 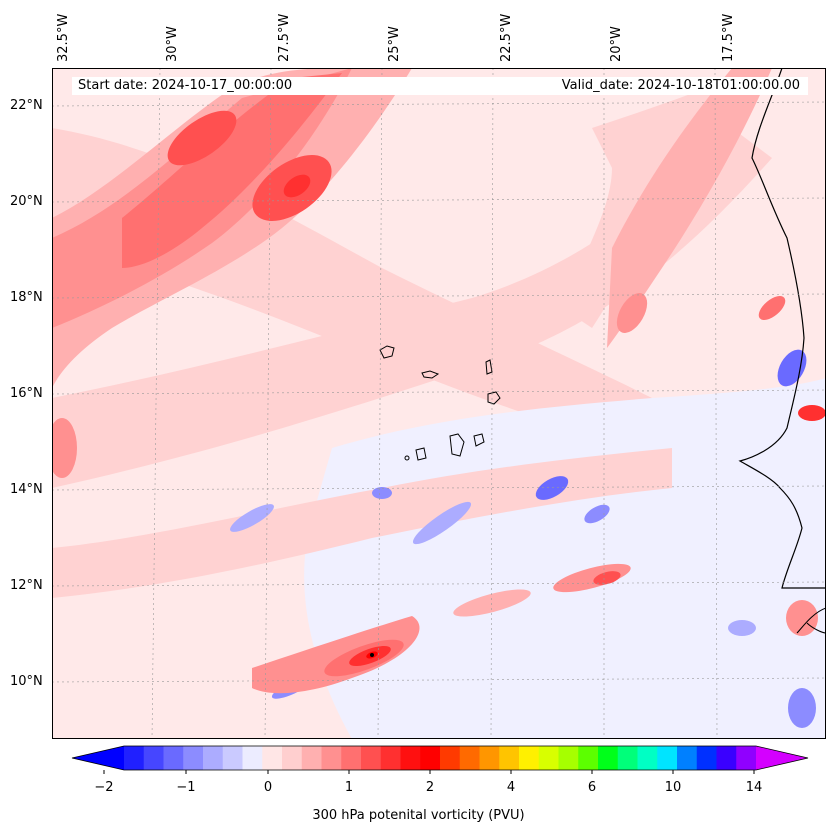 What do you see at coordinates (418, 815) in the screenshot?
I see `colorbar-label: 300 hPa potenital vorticity (PVU)` at bounding box center [418, 815].